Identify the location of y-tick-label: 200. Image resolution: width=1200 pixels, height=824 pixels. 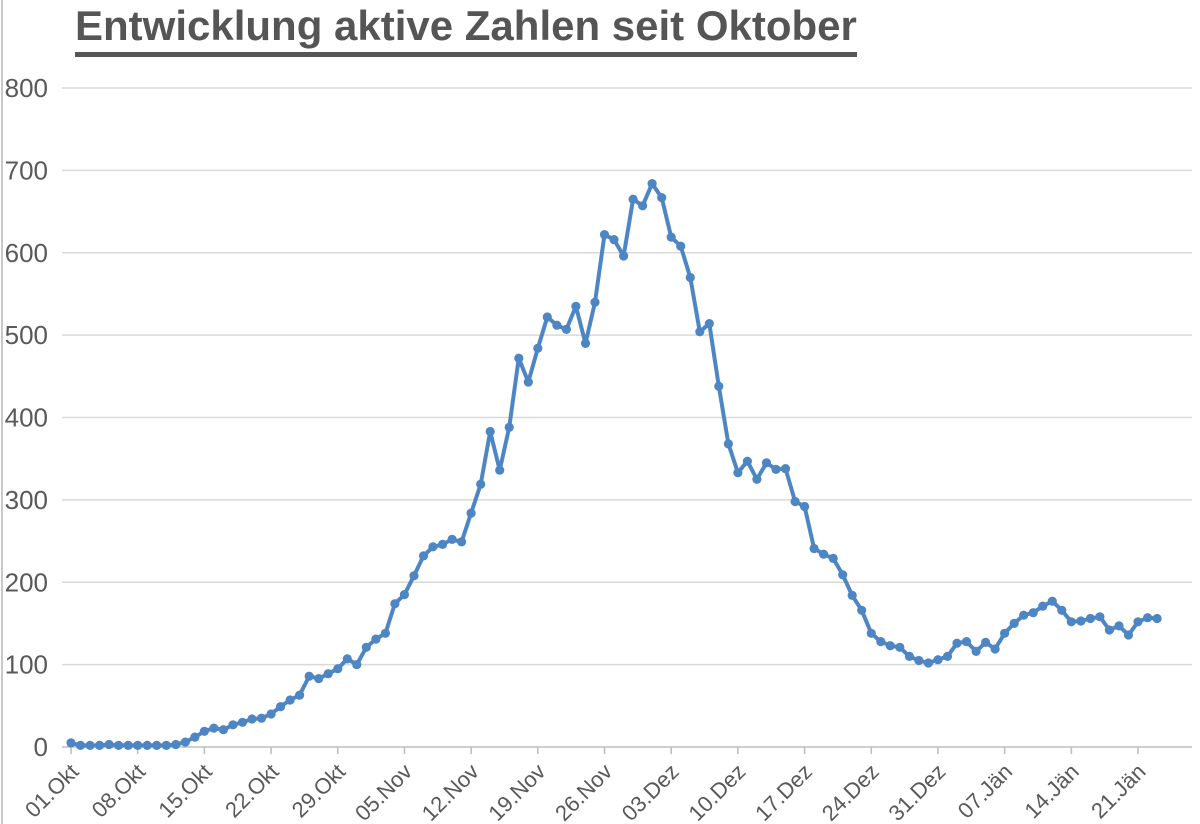
(26, 582).